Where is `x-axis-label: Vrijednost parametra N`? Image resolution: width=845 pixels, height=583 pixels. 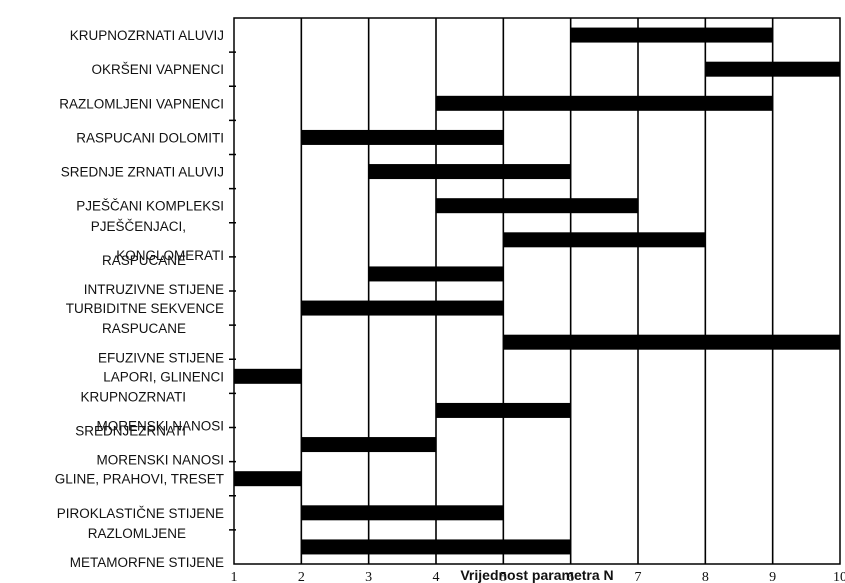 x-axis-label: Vrijednost parametra N is located at coordinates (536, 575).